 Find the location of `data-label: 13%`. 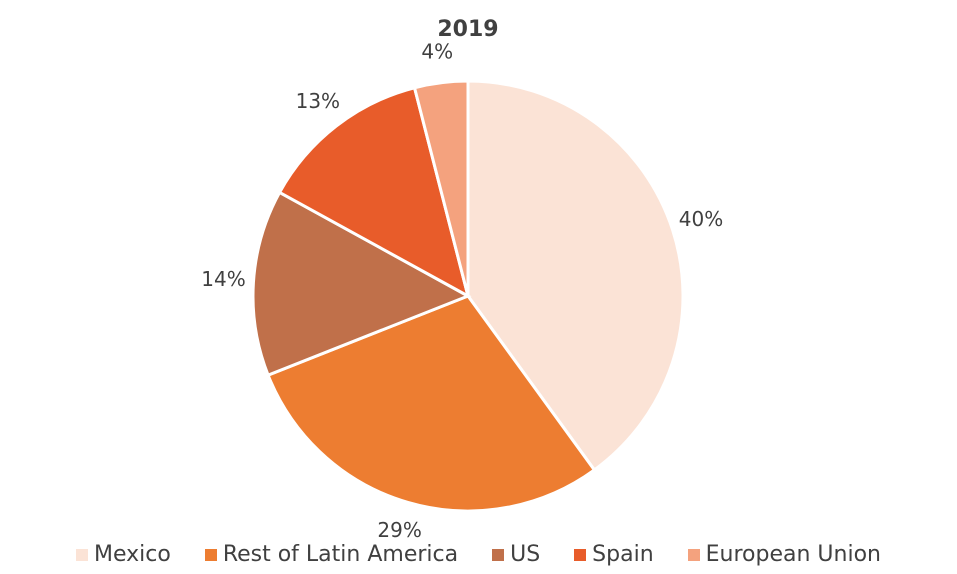

data-label: 13% is located at coordinates (318, 101).